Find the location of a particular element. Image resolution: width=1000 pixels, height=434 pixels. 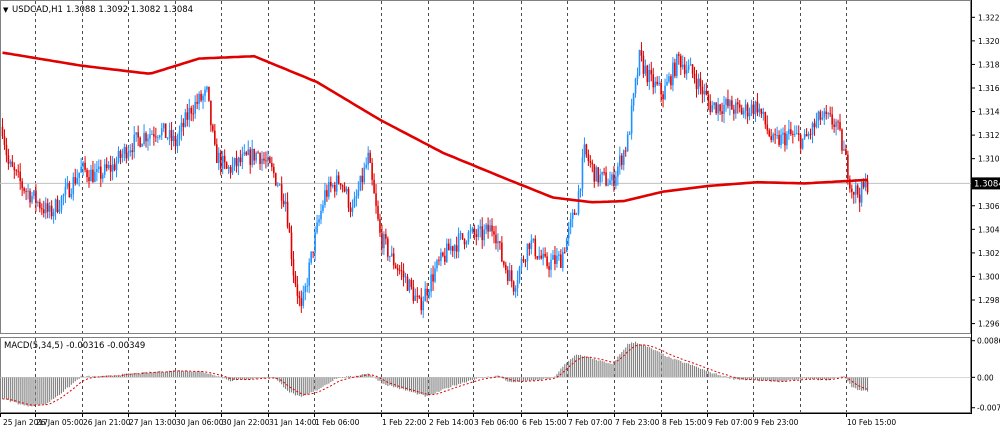

macd-tick-label: 0.00 is located at coordinates (985, 377).